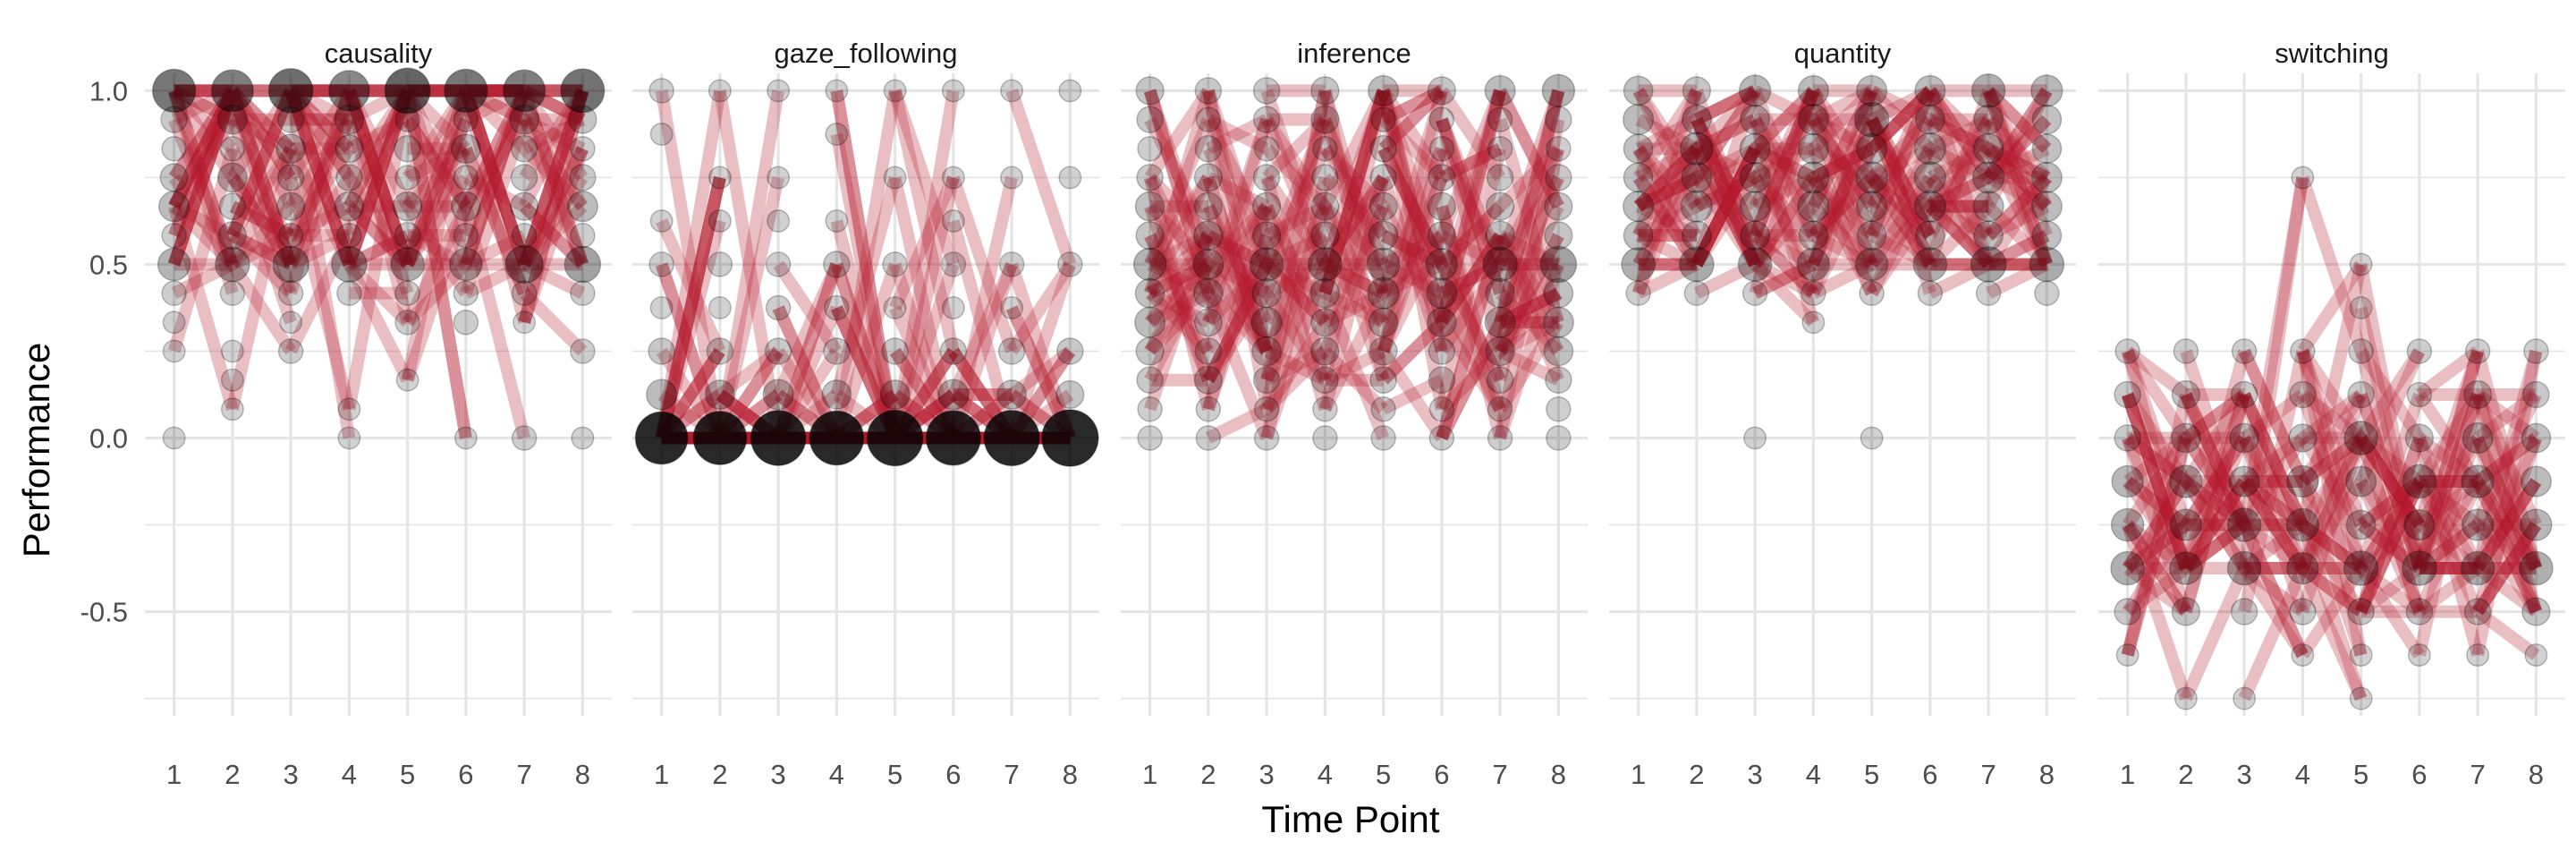  Describe the element at coordinates (1755, 774) in the screenshot. I see `x-tick-label: 3` at that location.